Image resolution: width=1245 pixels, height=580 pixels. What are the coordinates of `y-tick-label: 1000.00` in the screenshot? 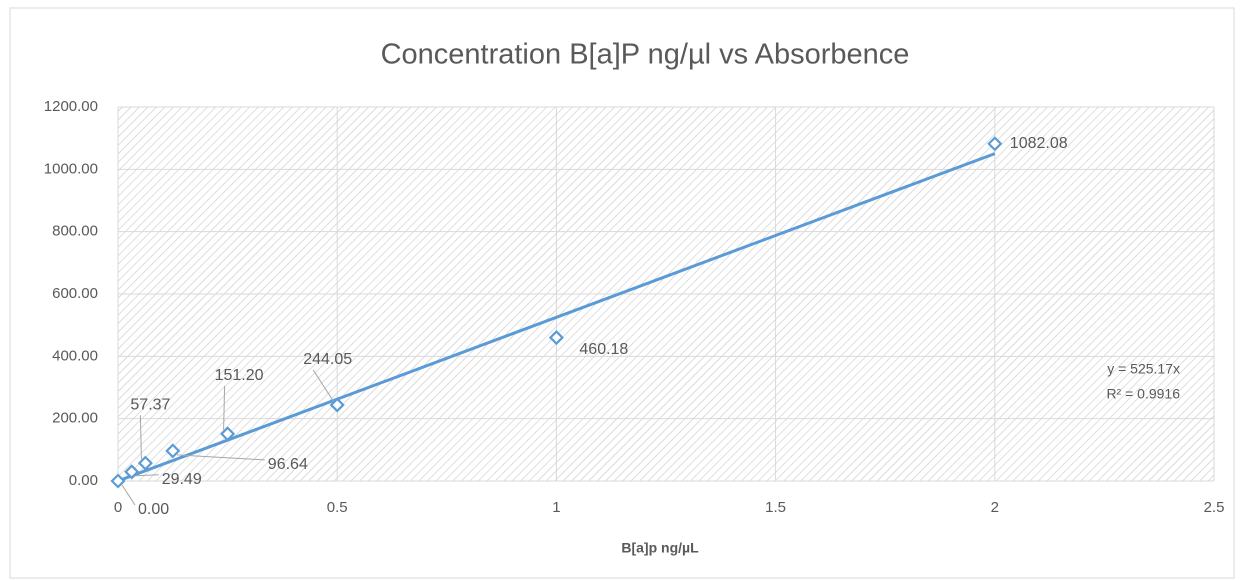 It's located at (71, 168).